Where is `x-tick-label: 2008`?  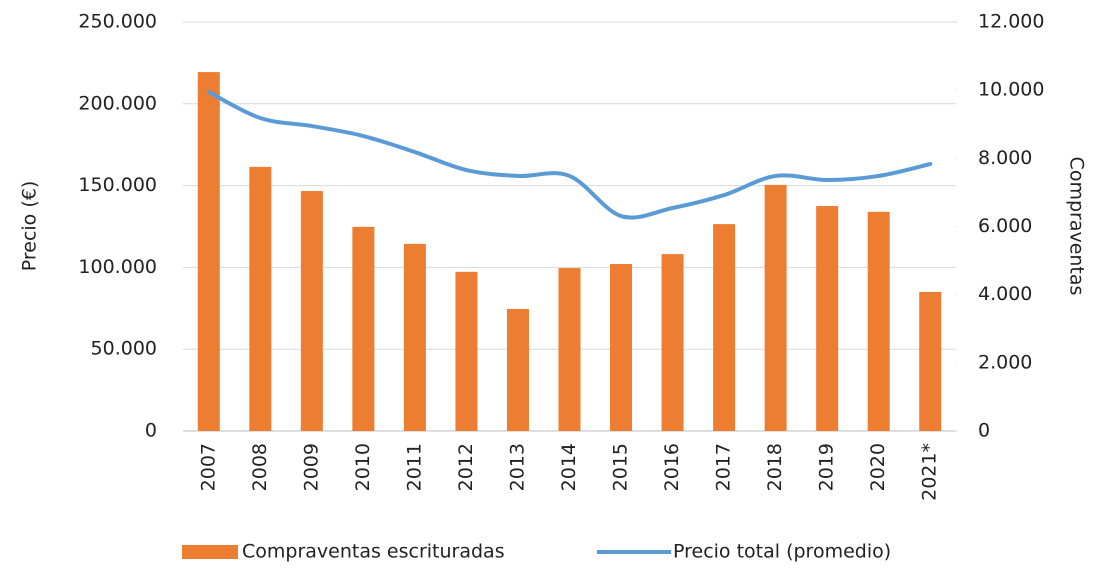
x-tick-label: 2008 is located at coordinates (260, 467).